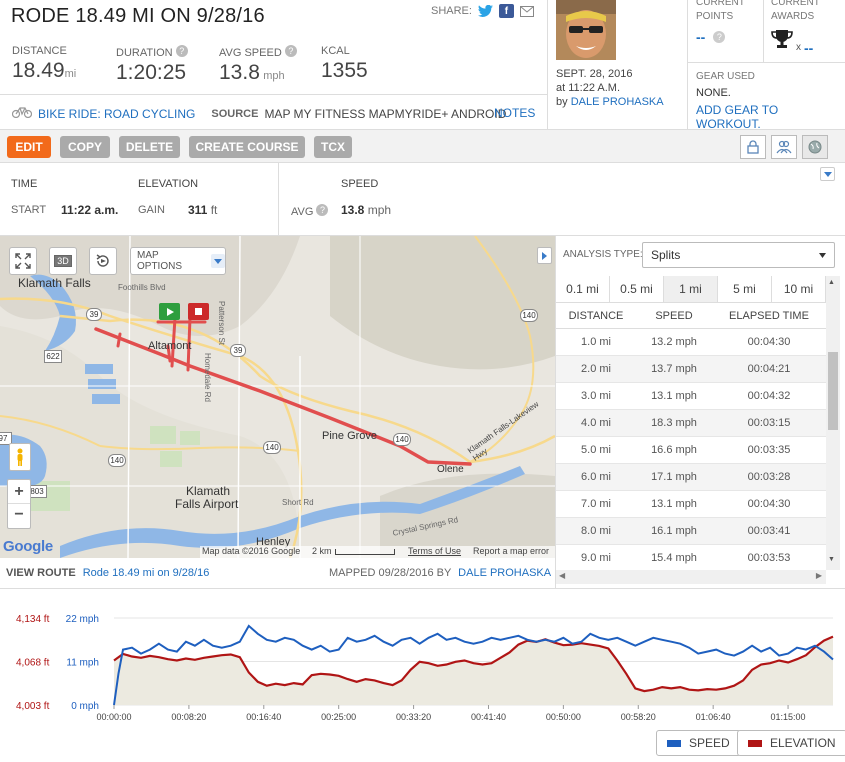 This screenshot has height=762, width=845. Describe the element at coordinates (239, 72) in the screenshot. I see `stat-value: 13.8` at that location.